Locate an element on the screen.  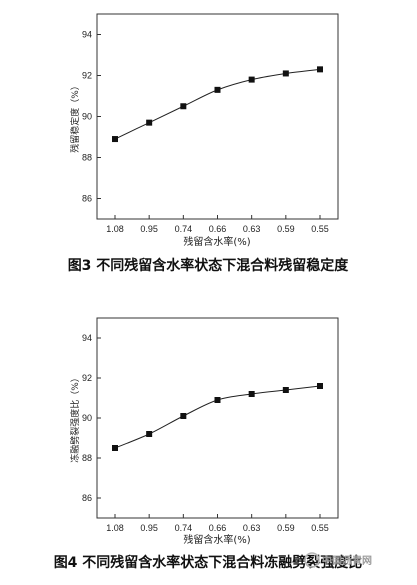
figure-caption: 图4 不同残留含水率状态下混合料冻融劈裂强度比 is located at coordinates (208, 562).